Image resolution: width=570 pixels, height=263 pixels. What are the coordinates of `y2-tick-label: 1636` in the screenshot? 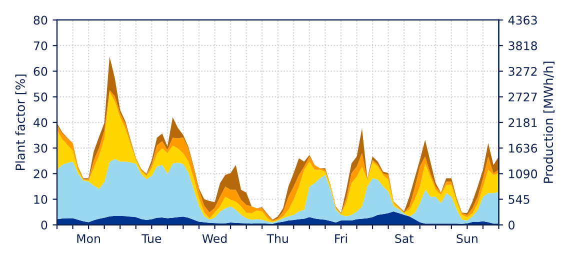 It's located at (523, 148).